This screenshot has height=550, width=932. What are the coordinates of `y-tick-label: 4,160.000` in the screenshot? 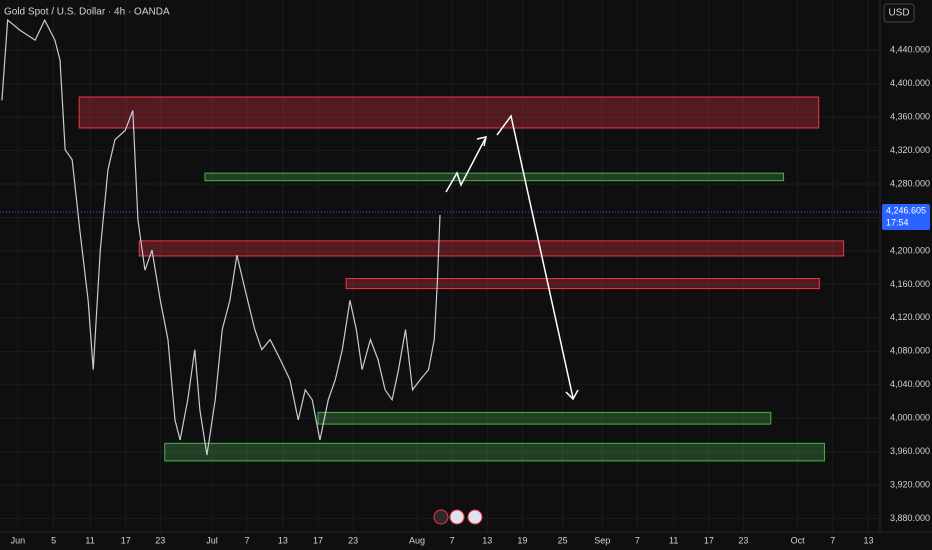 It's located at (910, 284).